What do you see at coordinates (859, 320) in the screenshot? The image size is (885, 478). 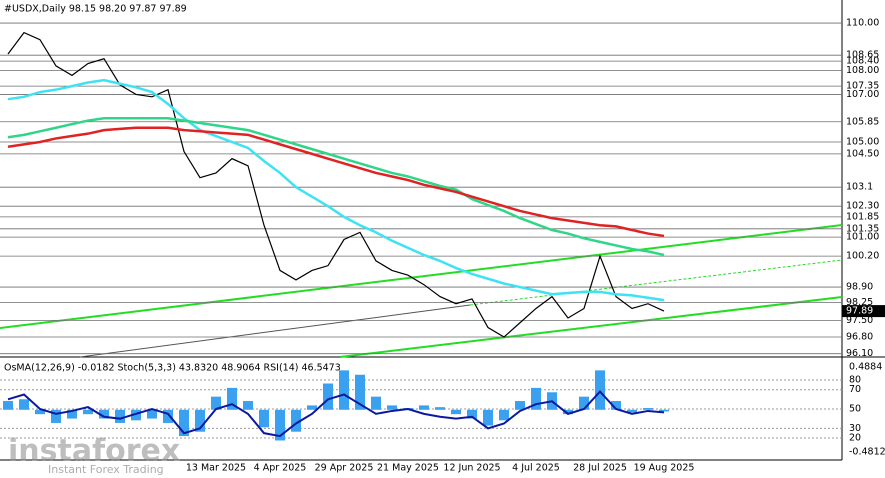 I see `y-tick-label: 97.50` at bounding box center [859, 320].